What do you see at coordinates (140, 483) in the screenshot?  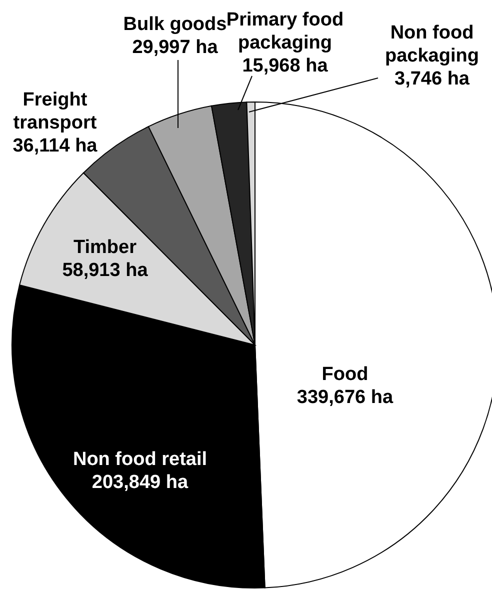 I see `data-label: 203,849 ha` at bounding box center [140, 483].